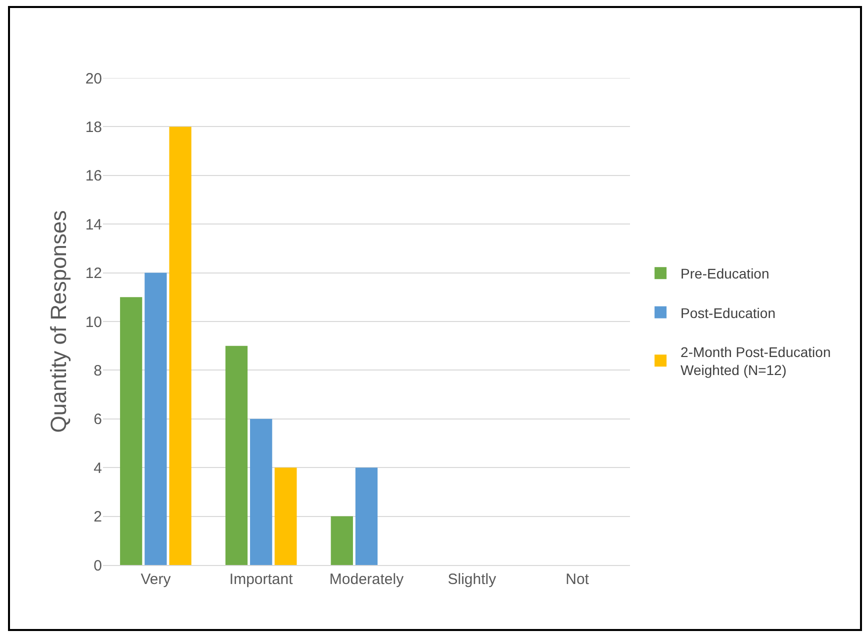 The image size is (864, 633). I want to click on y-tick-label: 4, so click(98, 468).